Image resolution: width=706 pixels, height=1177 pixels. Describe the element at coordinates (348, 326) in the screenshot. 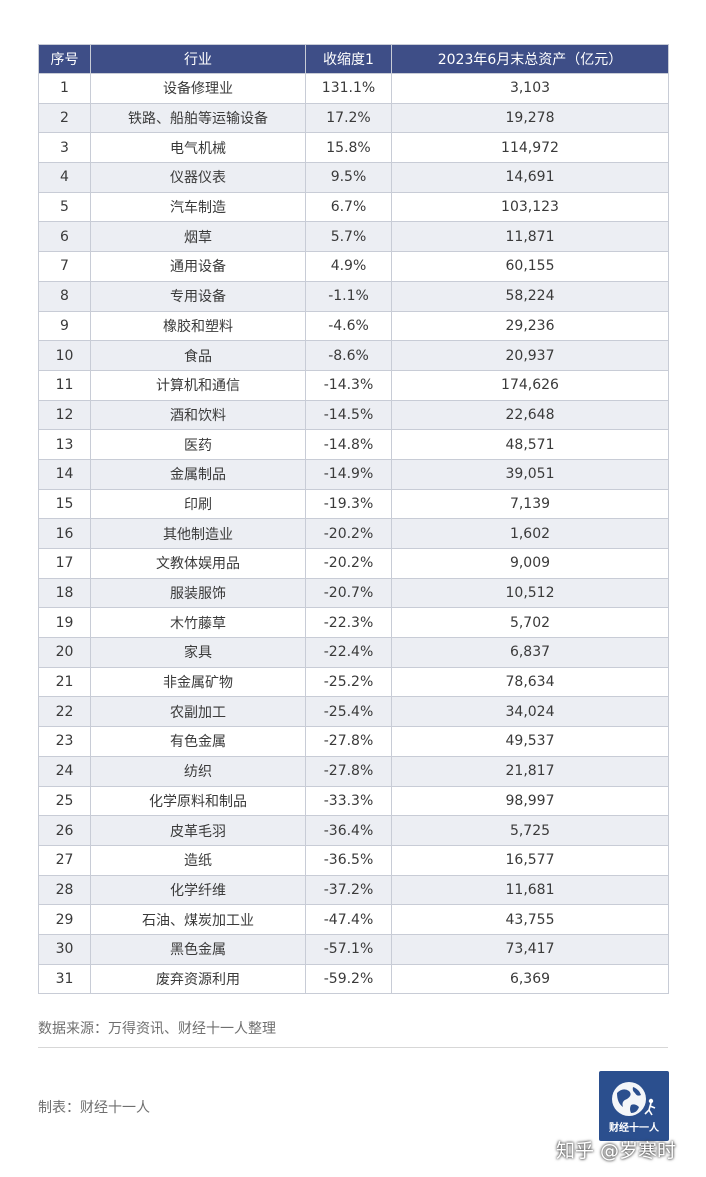

I see `contraction-rate: -4.6%` at that location.